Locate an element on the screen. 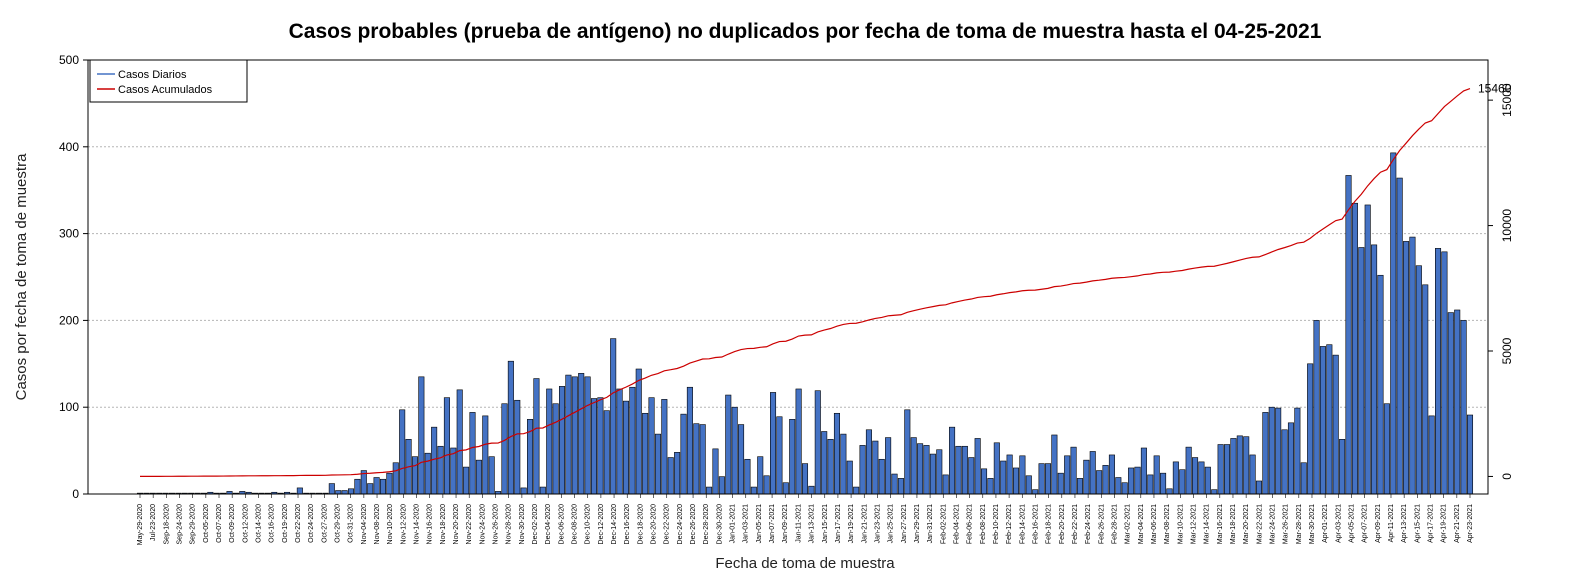 The height and width of the screenshot is (586, 1584). x-tick-label: Jan-29-2021 is located at coordinates (917, 523).